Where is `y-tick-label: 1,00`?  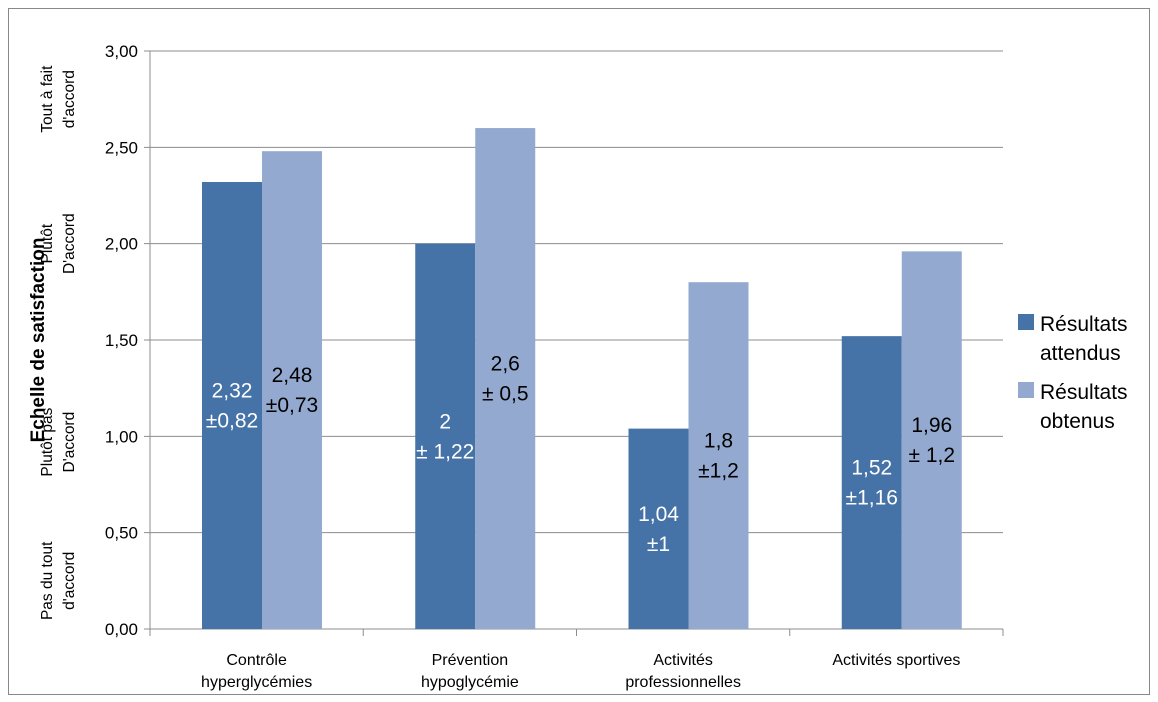
y-tick-label: 1,00 is located at coordinates (121, 436).